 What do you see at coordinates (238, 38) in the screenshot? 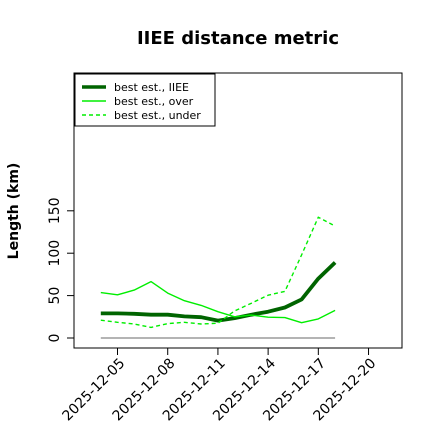
I see `chart-title: IIEE distance metric` at bounding box center [238, 38].